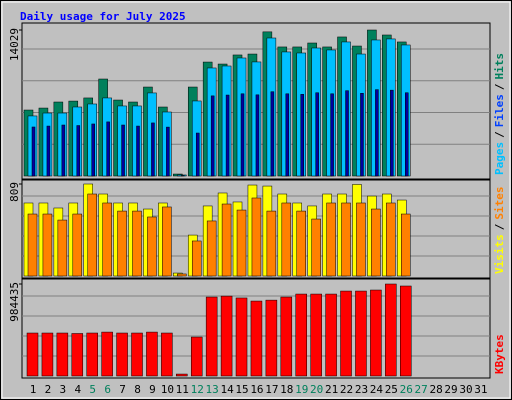  I want to click on x-tick-label: 30, so click(465, 389).